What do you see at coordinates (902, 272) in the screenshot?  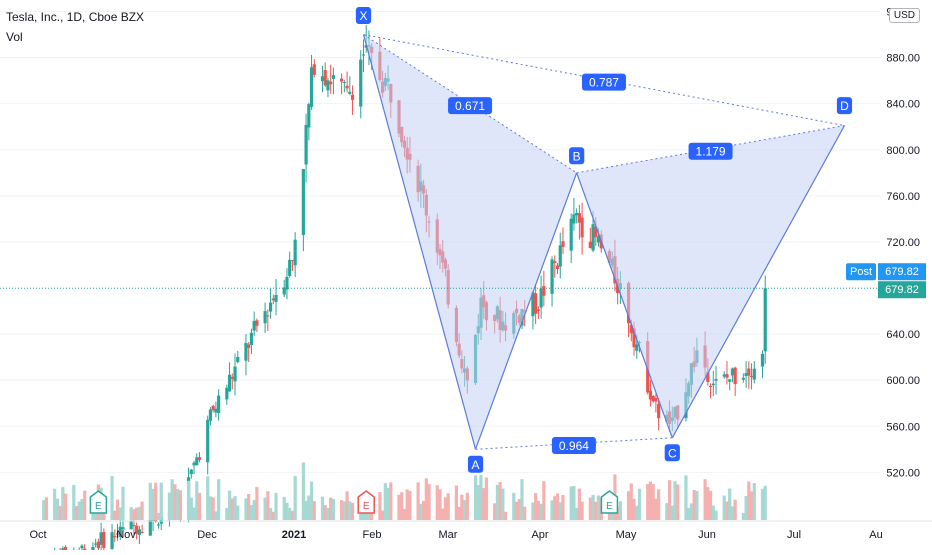 I see `post-price-badge-bg` at bounding box center [902, 272].